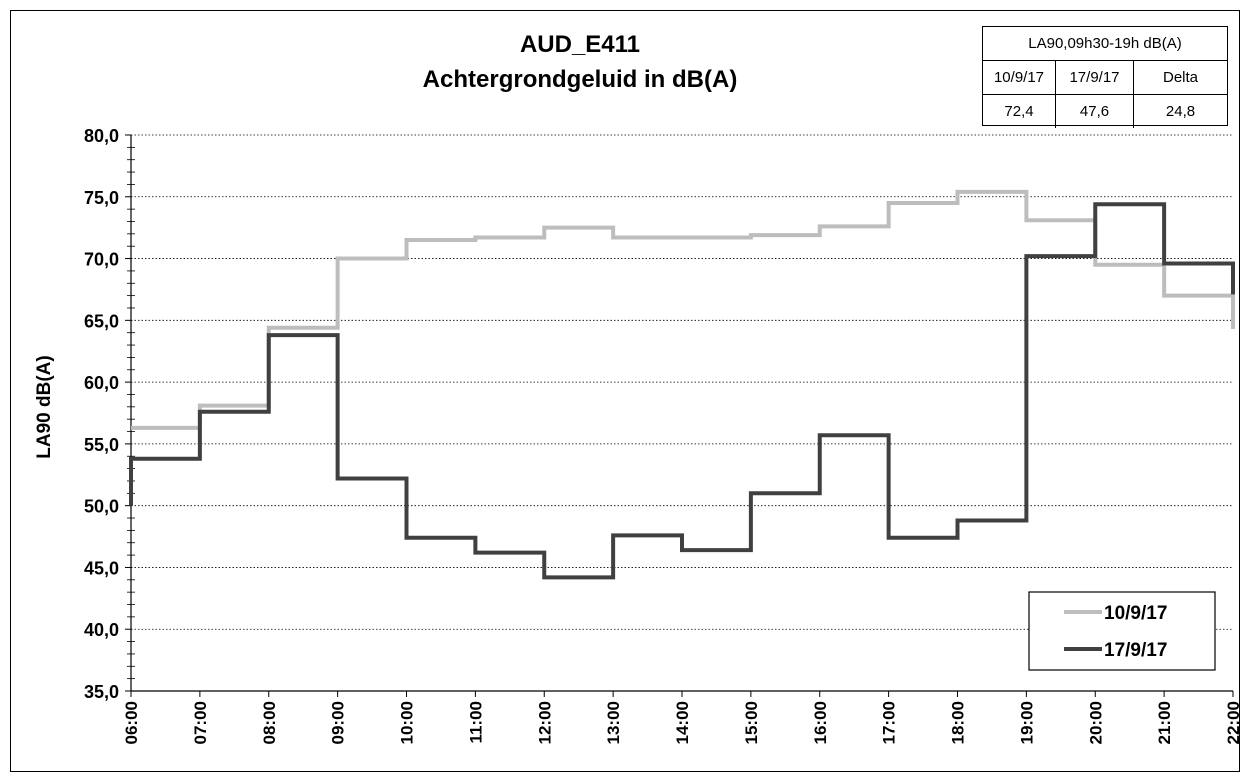  I want to click on x-tick-label: 06:00, so click(131, 722).